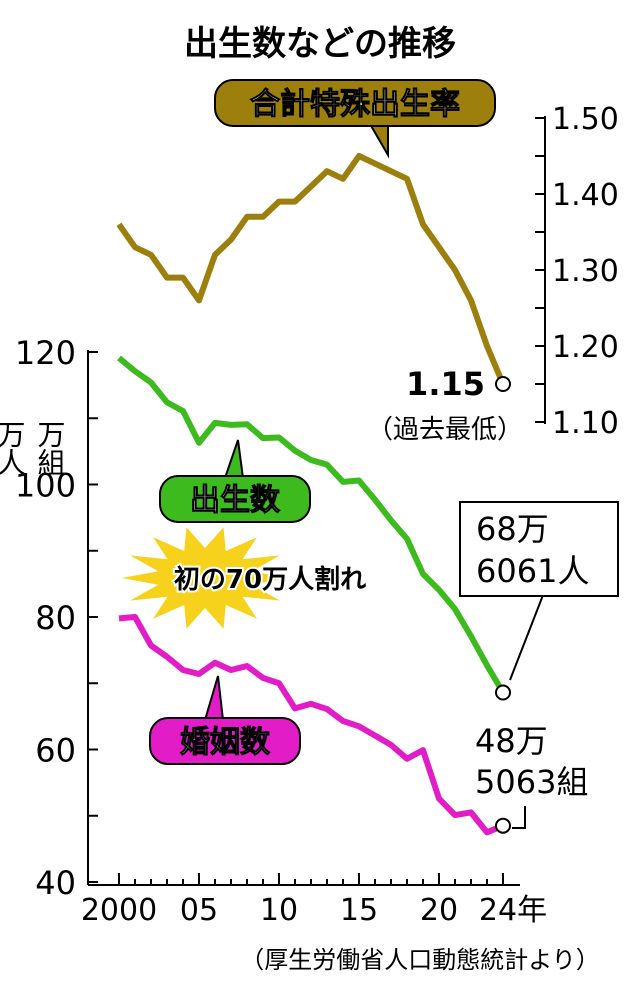 This screenshot has height=986, width=640. What do you see at coordinates (279, 910) in the screenshot?
I see `x-tick-label: 10` at bounding box center [279, 910].